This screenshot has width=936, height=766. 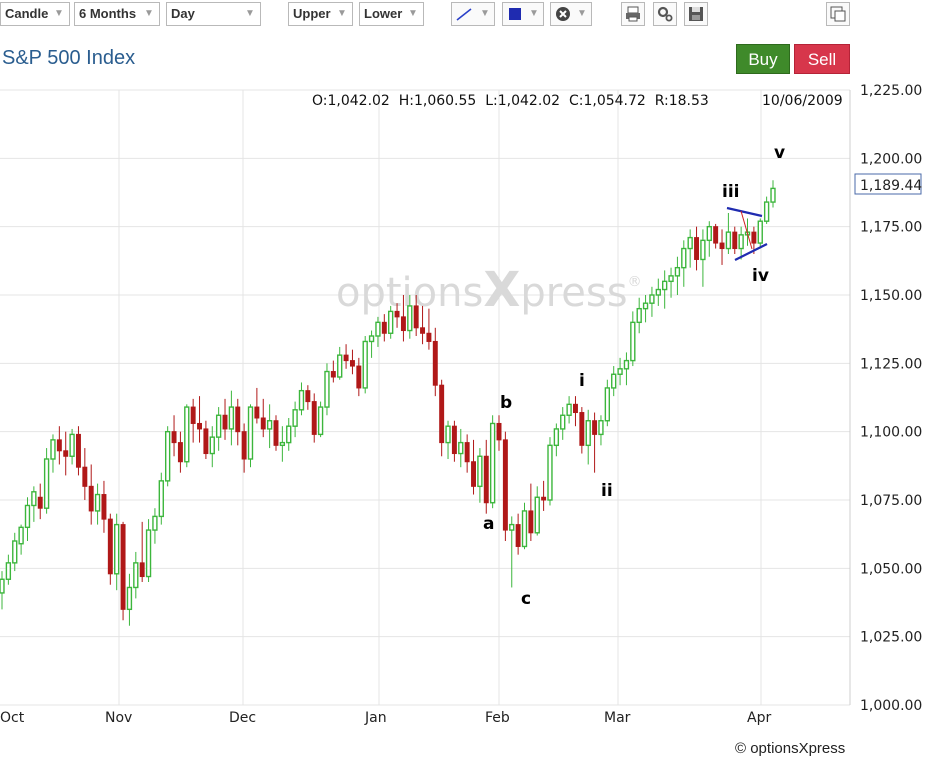 I want to click on wave-label-c: c, so click(x=526, y=599).